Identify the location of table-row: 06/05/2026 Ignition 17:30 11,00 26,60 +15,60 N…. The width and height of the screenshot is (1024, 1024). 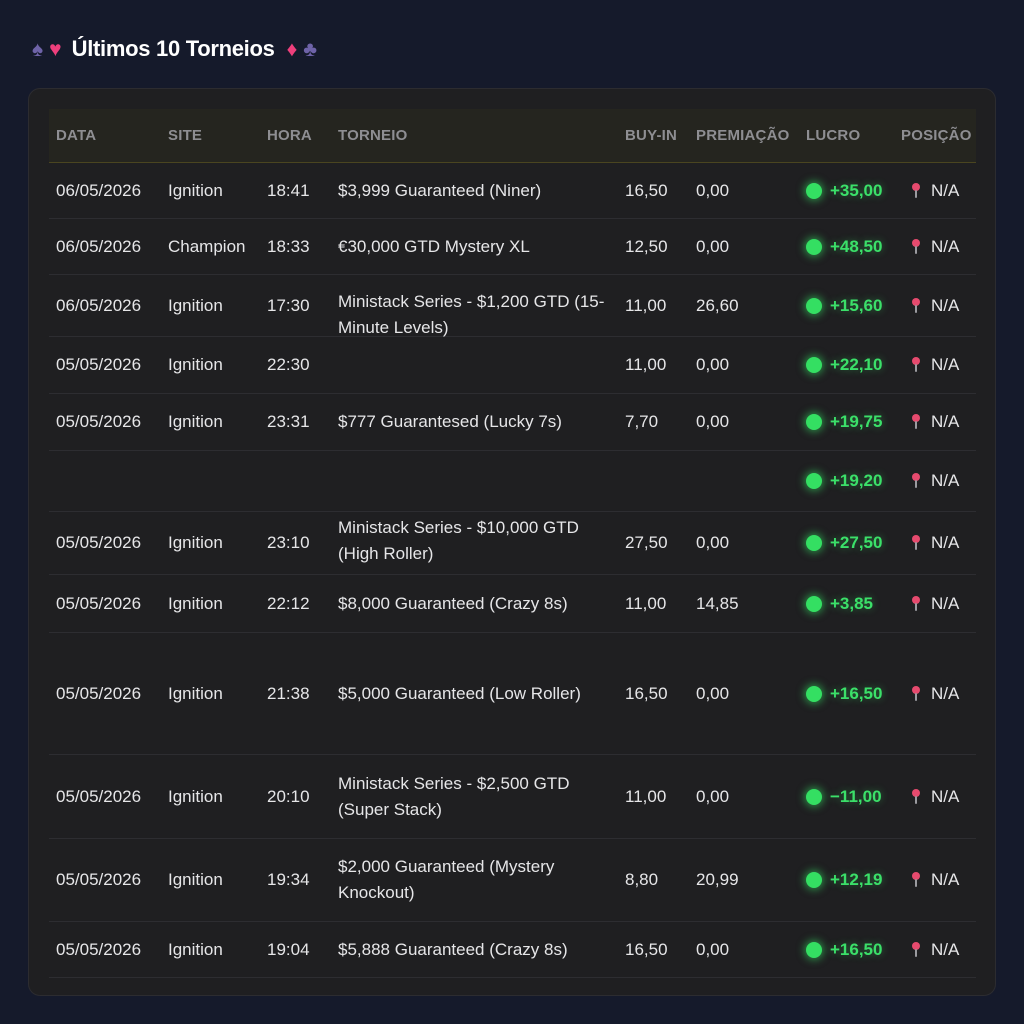
(512, 306).